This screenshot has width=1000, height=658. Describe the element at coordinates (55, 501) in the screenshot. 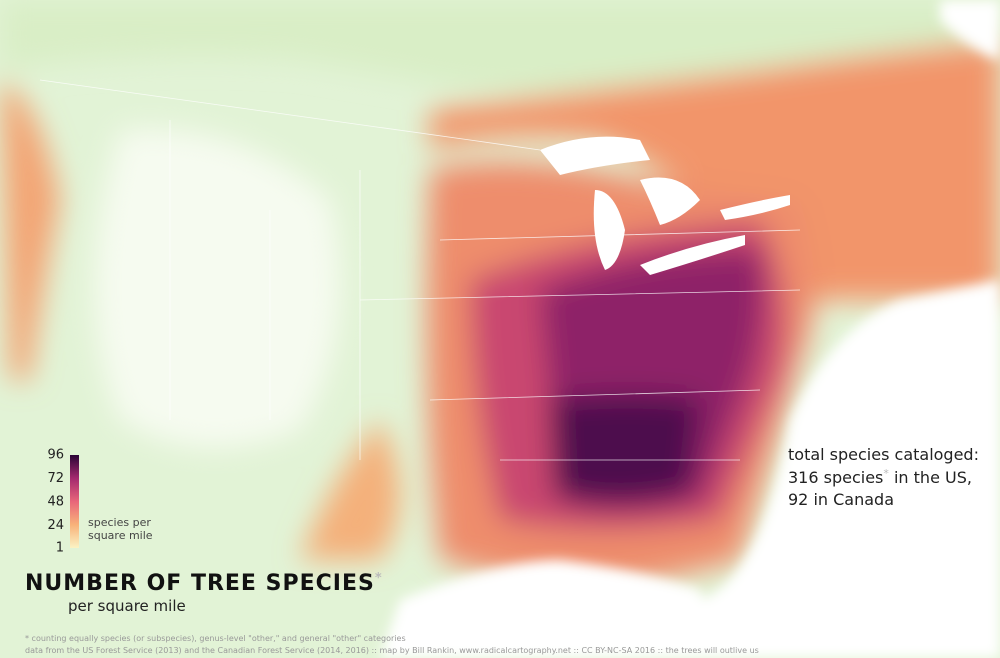

I see `legend-tick-label: 48` at that location.